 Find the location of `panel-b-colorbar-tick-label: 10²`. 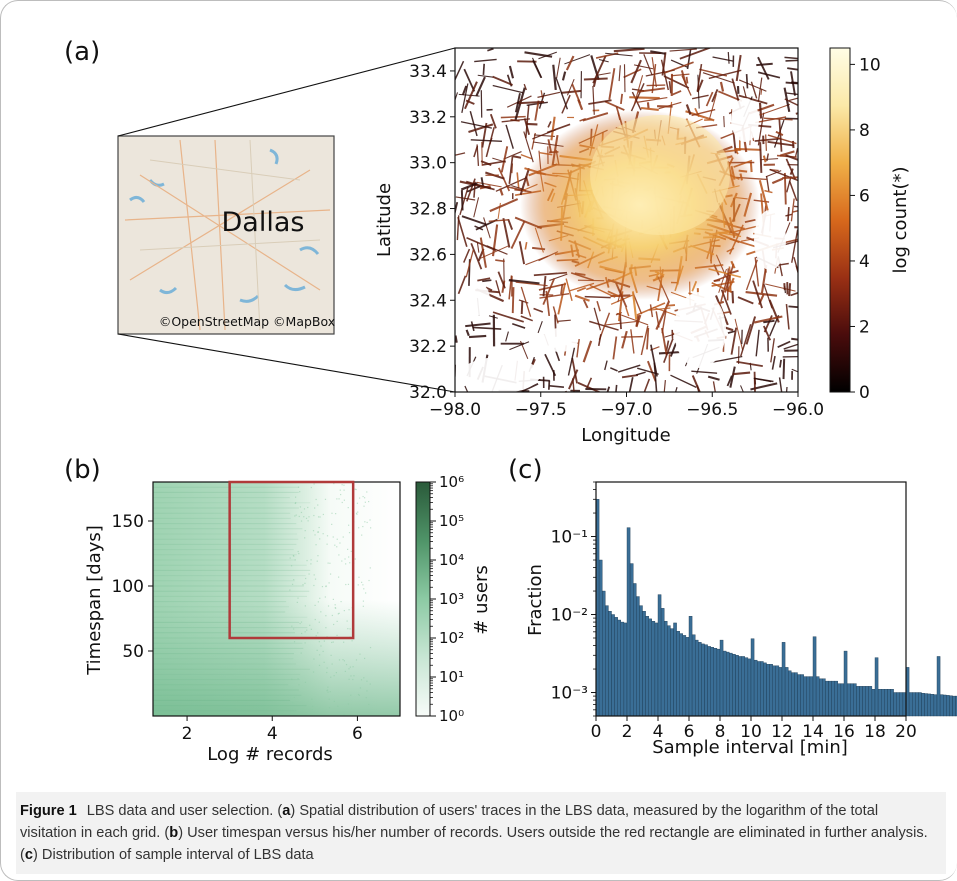

panel-b-colorbar-tick-label: 10² is located at coordinates (451, 638).